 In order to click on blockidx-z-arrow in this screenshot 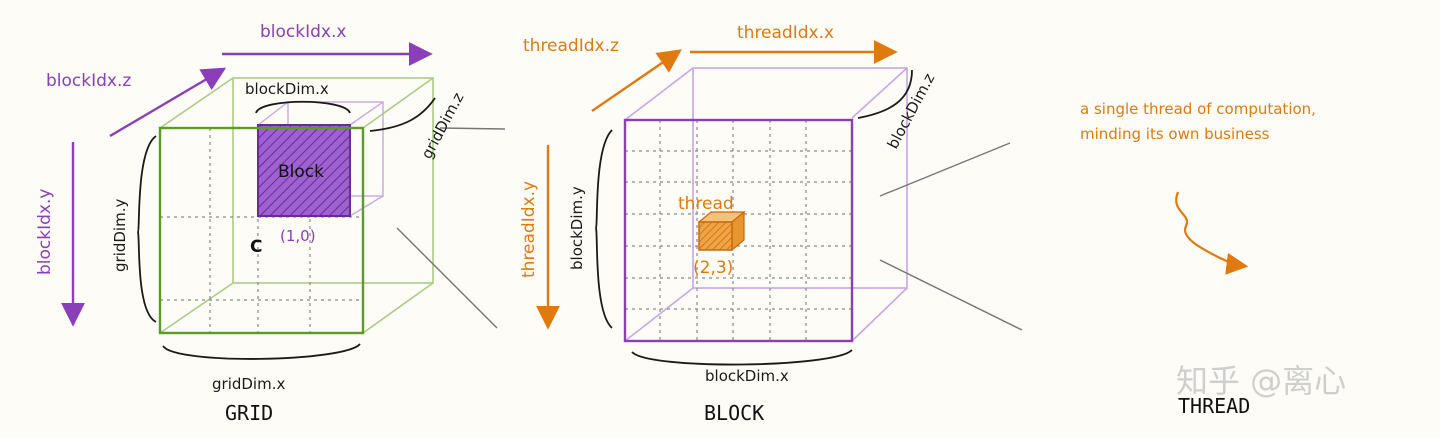, I will do `click(168, 102)`.